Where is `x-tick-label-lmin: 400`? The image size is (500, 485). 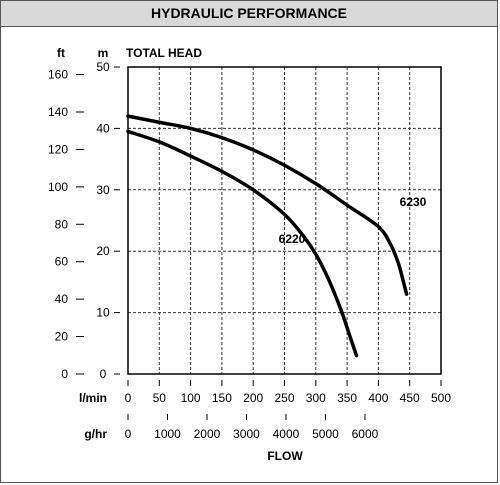 x-tick-label-lmin: 400 is located at coordinates (378, 398).